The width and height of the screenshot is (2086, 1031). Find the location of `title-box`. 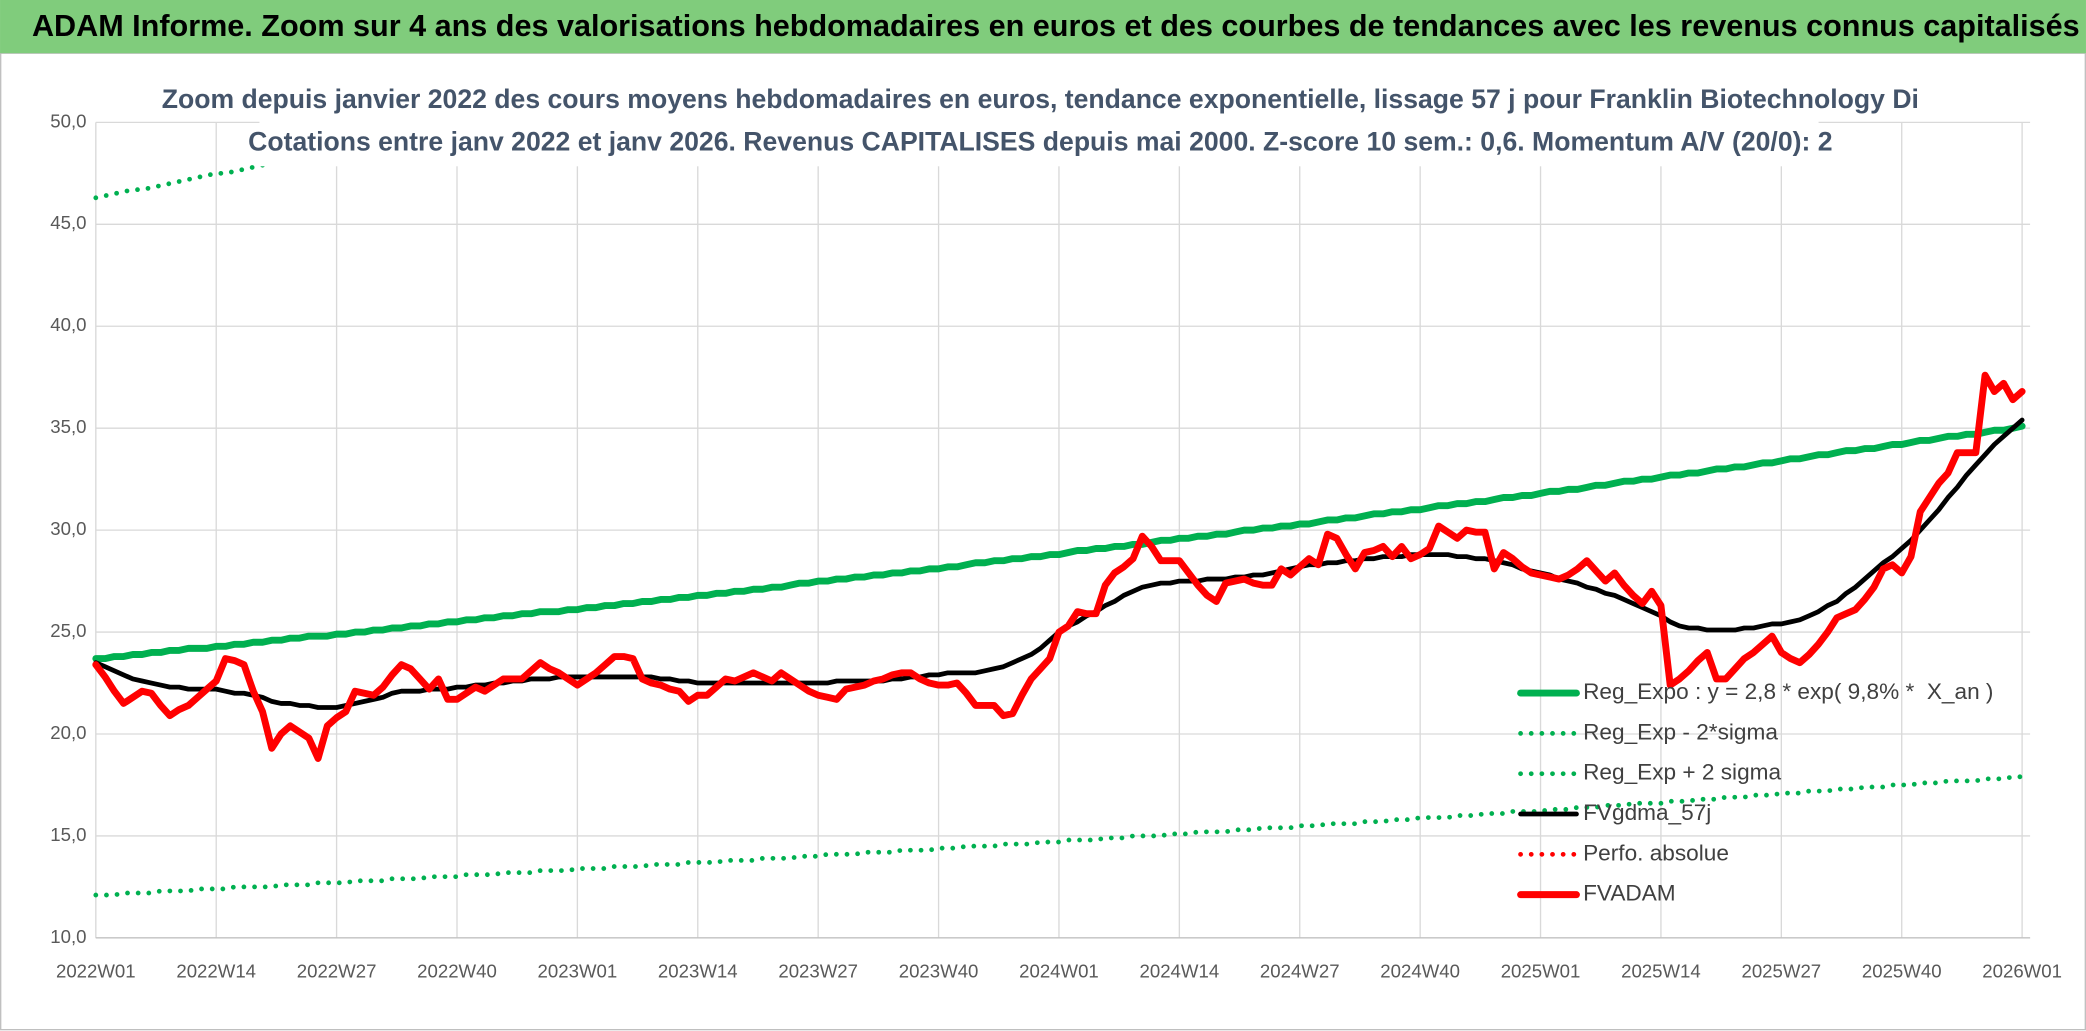

title-box is located at coordinates (1039, 120).